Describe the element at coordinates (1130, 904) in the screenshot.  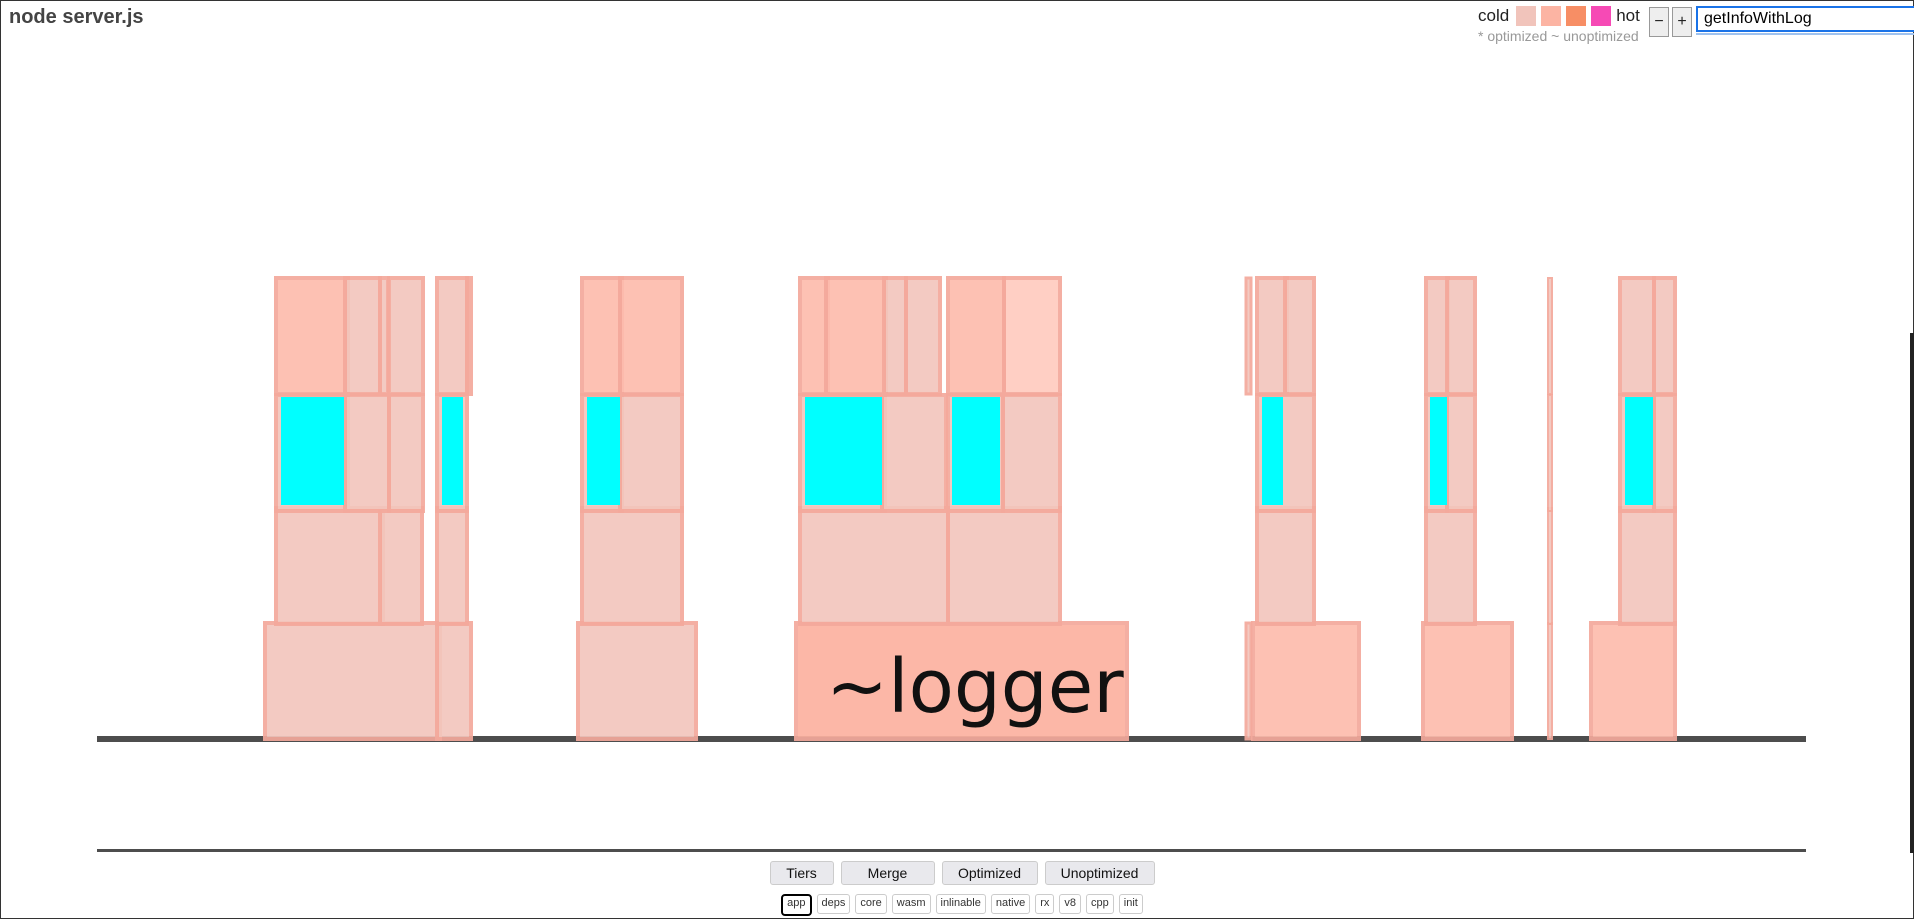
I see `filter-chip-init: init` at that location.